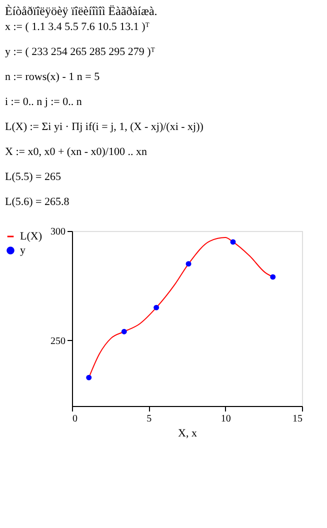 The width and height of the screenshot is (327, 528). What do you see at coordinates (37, 202) in the screenshot?
I see `text: L(5.6) = 265.8` at bounding box center [37, 202].